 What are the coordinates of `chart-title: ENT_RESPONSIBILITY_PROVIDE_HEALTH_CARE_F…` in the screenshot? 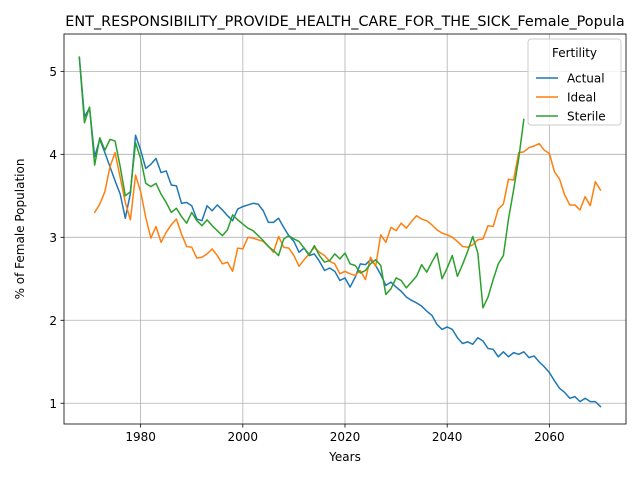 It's located at (344, 22).